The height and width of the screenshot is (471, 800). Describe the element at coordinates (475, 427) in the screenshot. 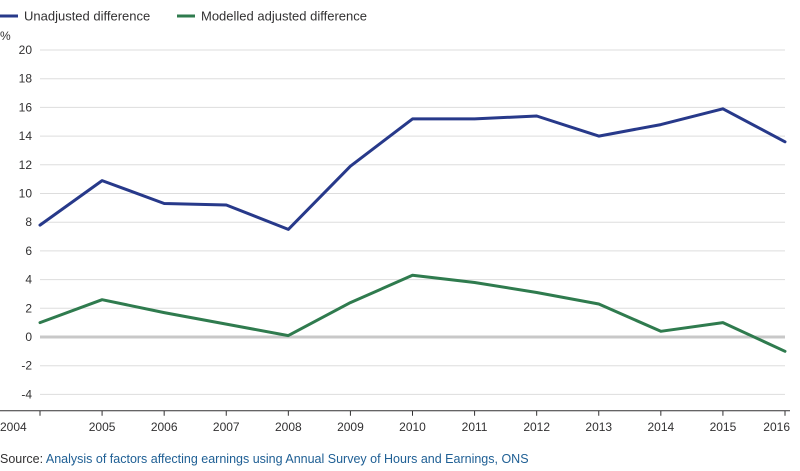

I see `x-tick-label: 2011` at that location.